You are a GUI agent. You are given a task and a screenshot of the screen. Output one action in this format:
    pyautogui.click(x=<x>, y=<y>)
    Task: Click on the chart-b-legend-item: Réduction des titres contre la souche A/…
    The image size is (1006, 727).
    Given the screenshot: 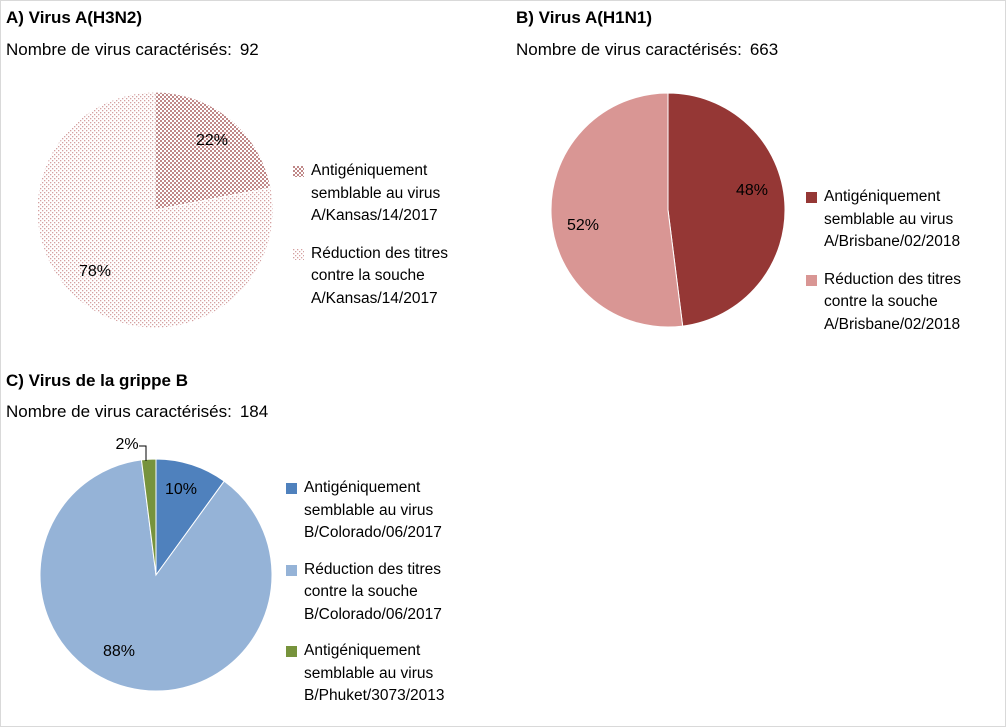 What is the action you would take?
    pyautogui.click(x=901, y=303)
    